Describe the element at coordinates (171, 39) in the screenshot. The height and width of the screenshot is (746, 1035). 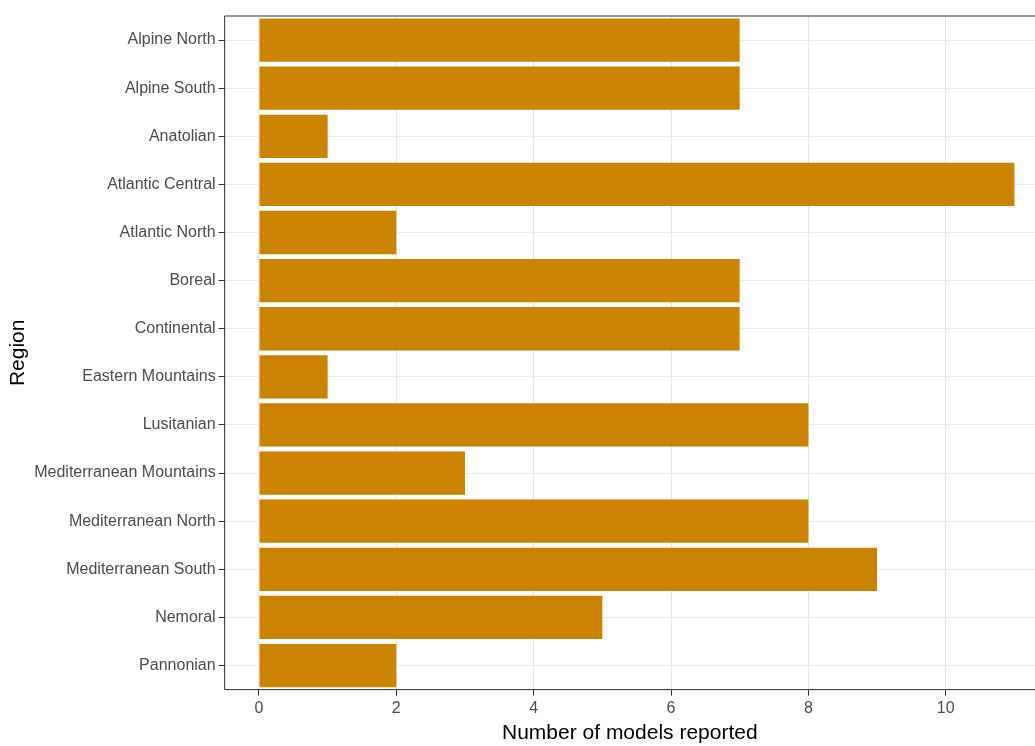
I see `y-tick-label: Alpine North` at that location.